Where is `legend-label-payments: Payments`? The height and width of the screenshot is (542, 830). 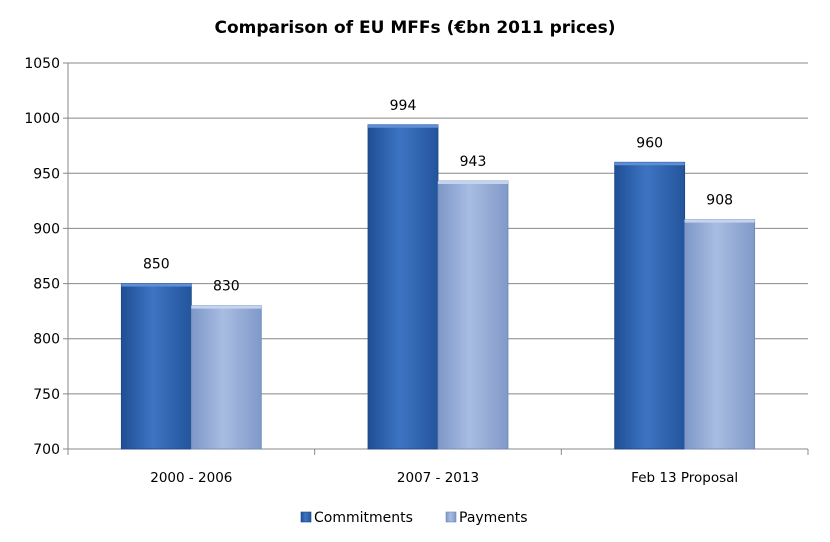
legend-label-payments: Payments is located at coordinates (493, 518).